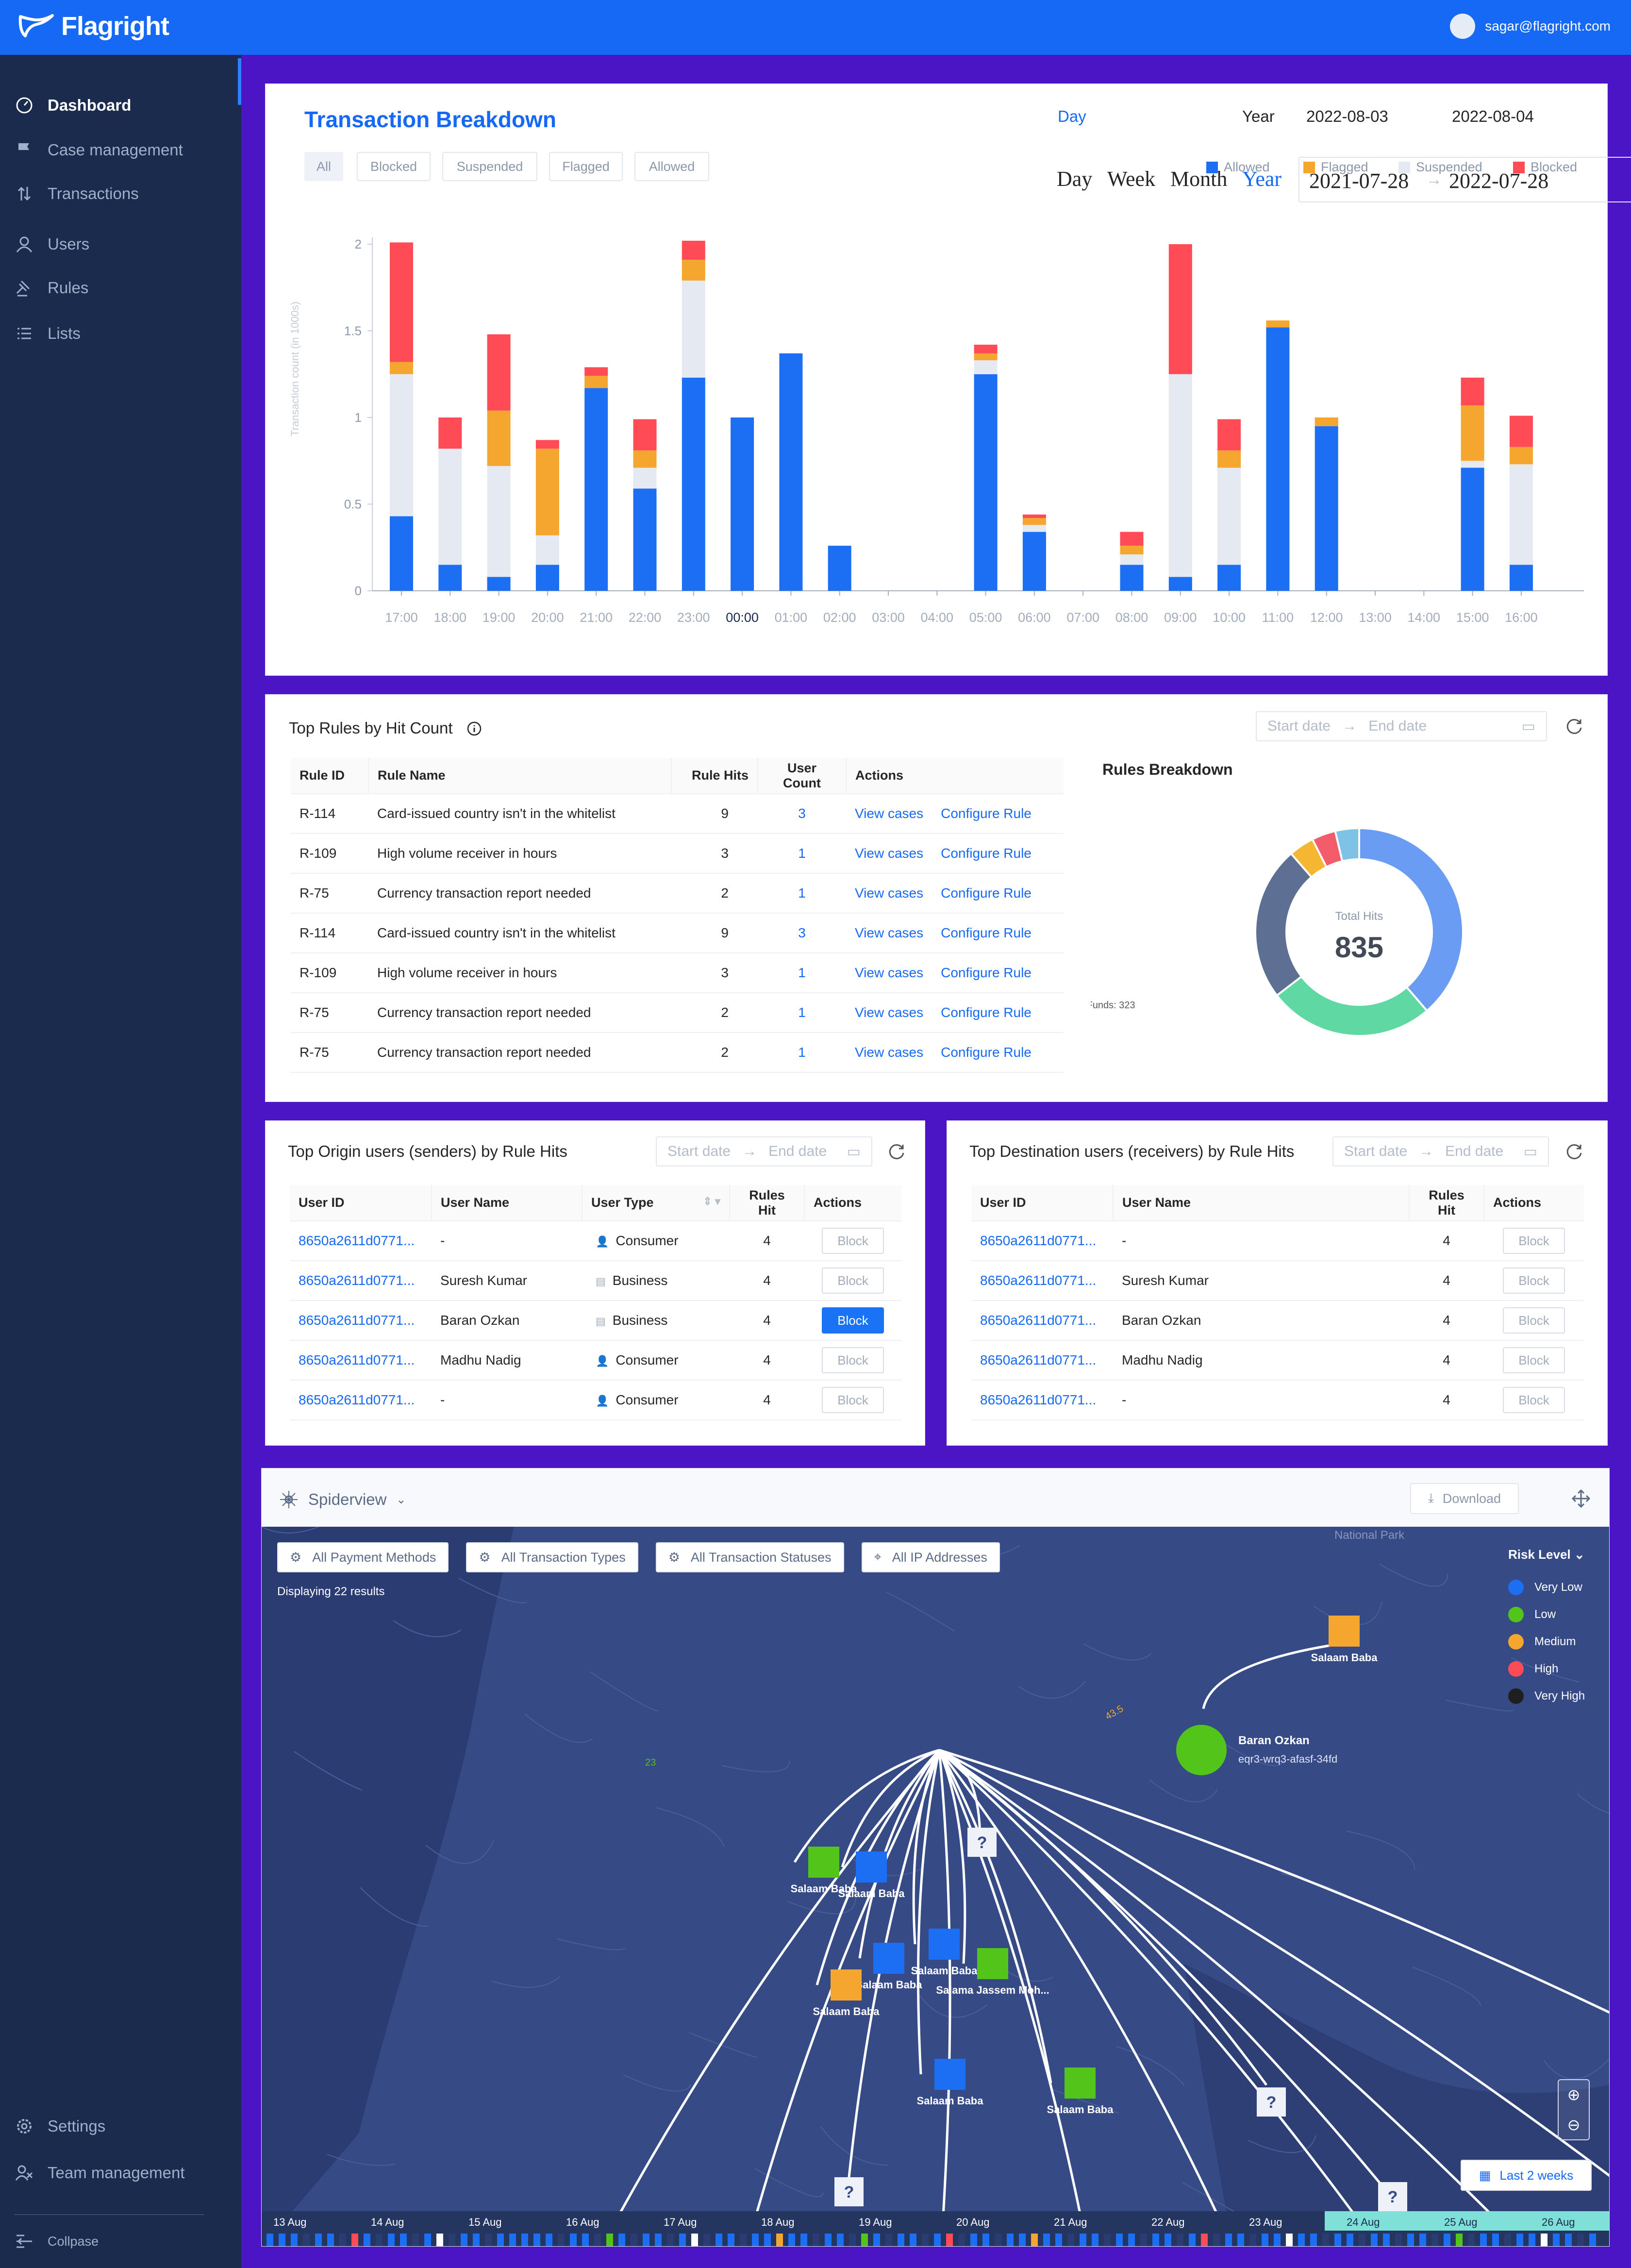  Describe the element at coordinates (1440, 1151) in the screenshot. I see `dest-date-range: Start date → End date ▭` at that location.